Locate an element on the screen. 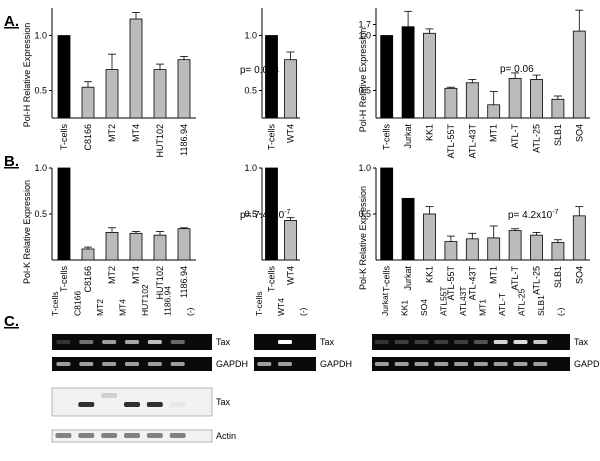 This screenshot has width=600, height=461. lane-label: ATL55T is located at coordinates (444, 301).